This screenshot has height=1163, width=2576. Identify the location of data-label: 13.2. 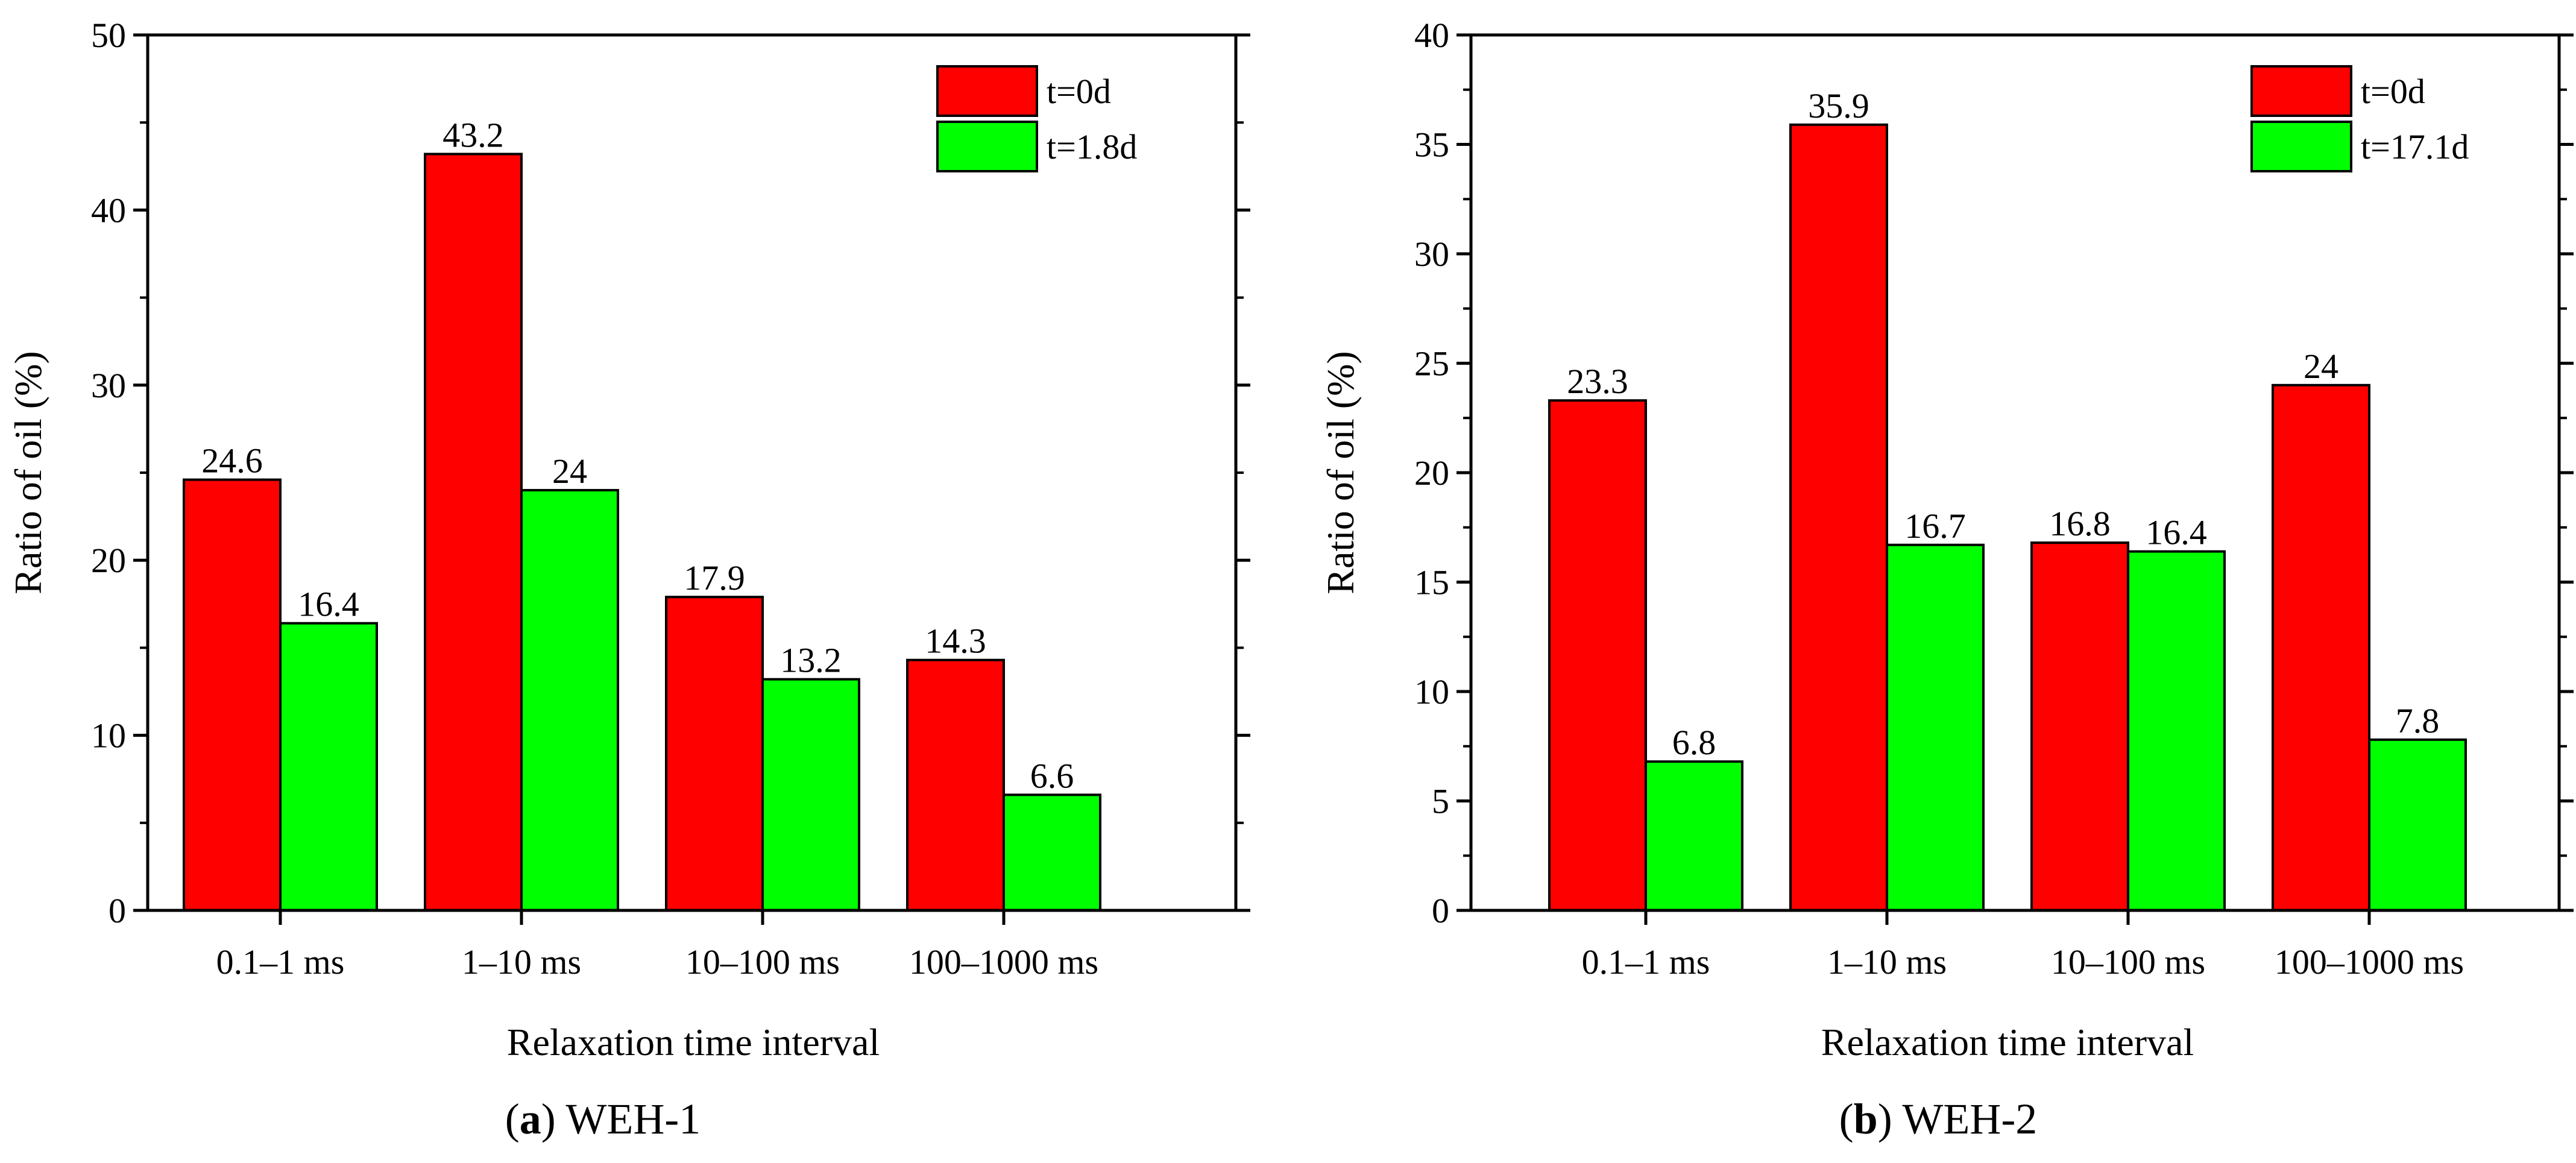
(811, 660).